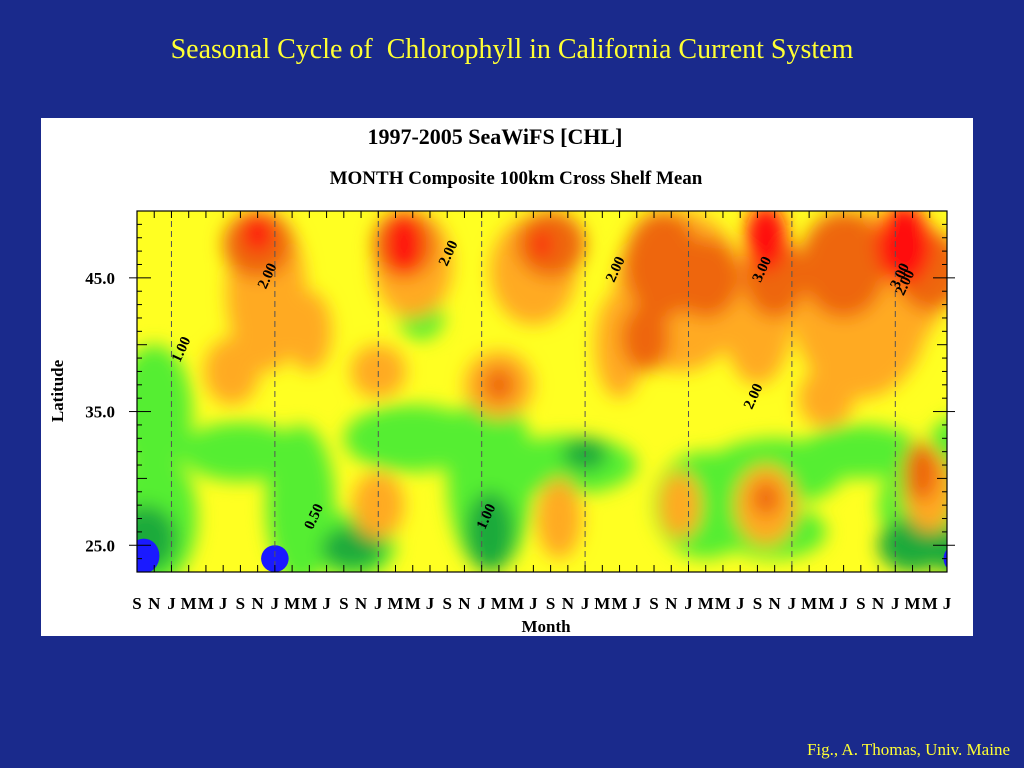 This screenshot has height=768, width=1024. What do you see at coordinates (395, 603) in the screenshot?
I see `x-tick-label-15: M` at bounding box center [395, 603].